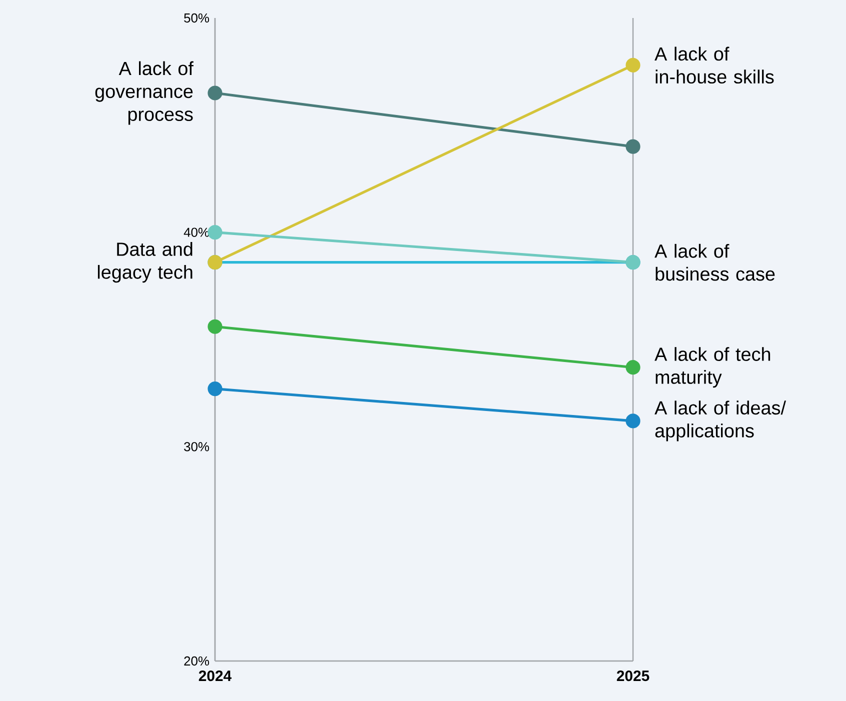  Describe the element at coordinates (145, 262) in the screenshot. I see `annotation: Data and legacy tech` at that location.